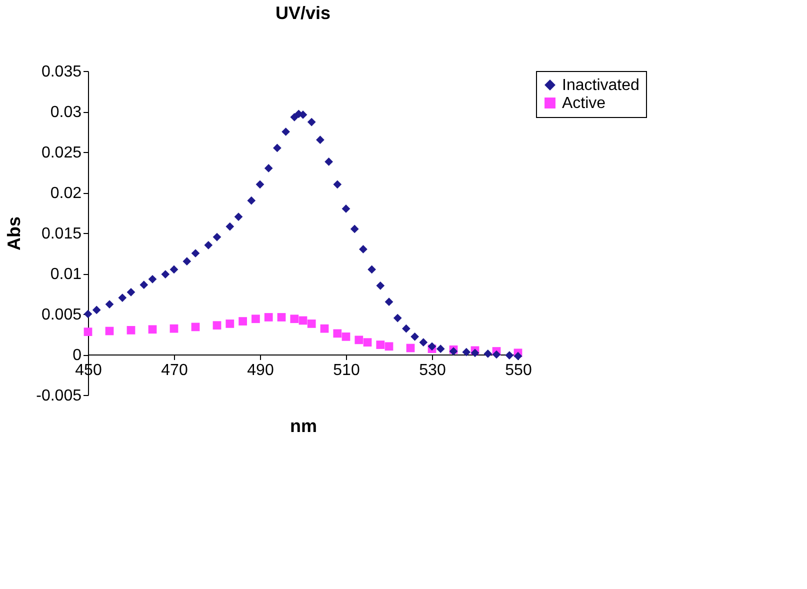 The height and width of the screenshot is (589, 807). I want to click on x-axis-title: nm, so click(303, 426).